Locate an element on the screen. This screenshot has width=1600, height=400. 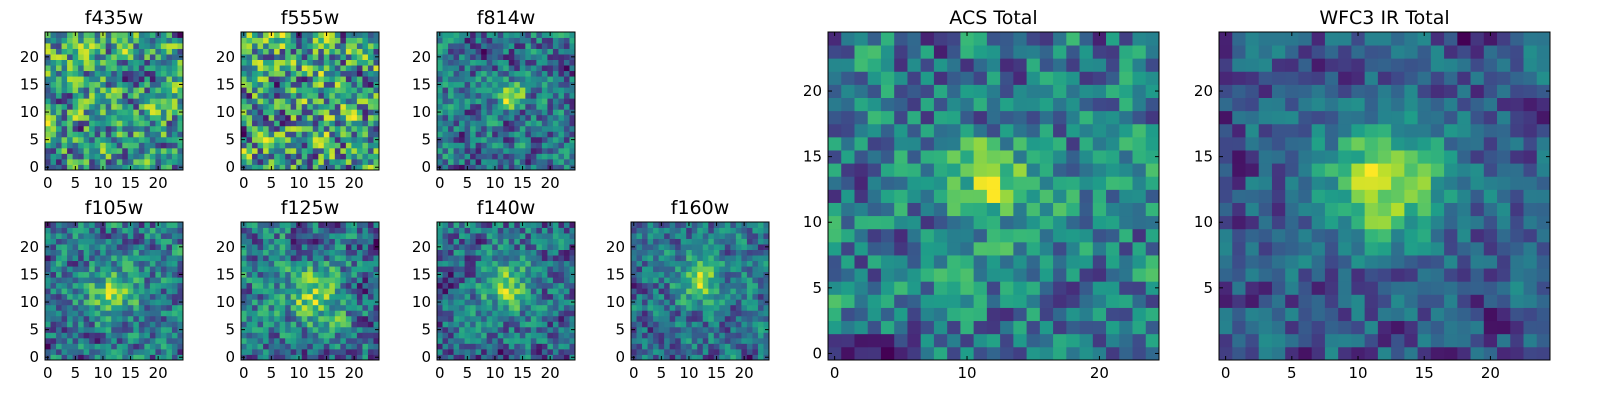
y-tick-label: 15 is located at coordinates (225, 274).